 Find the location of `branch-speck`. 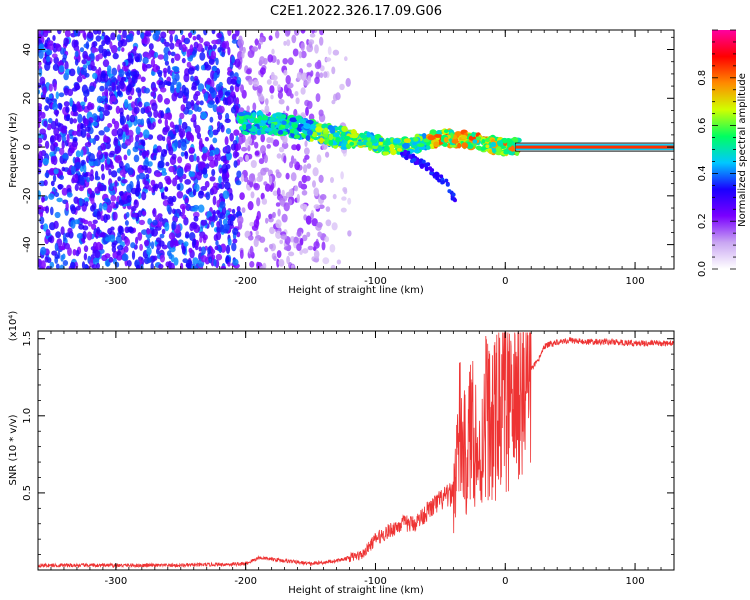

branch-speck is located at coordinates (426, 168).